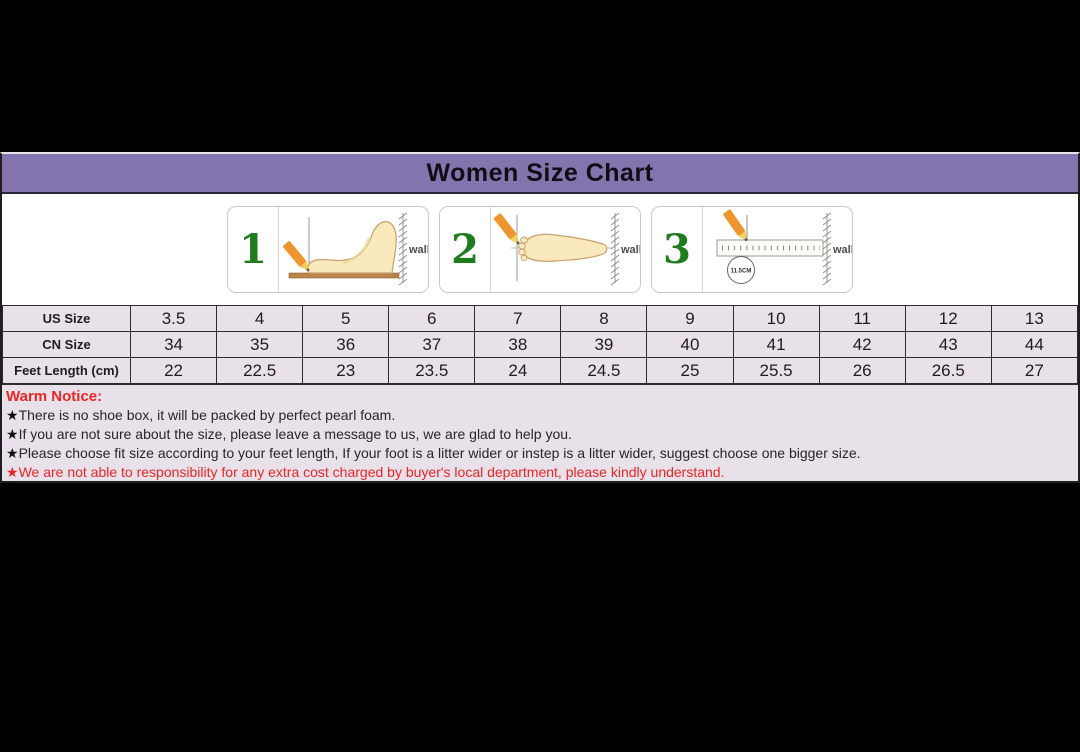 The image size is (1080, 752). I want to click on size-cell: 38, so click(518, 344).